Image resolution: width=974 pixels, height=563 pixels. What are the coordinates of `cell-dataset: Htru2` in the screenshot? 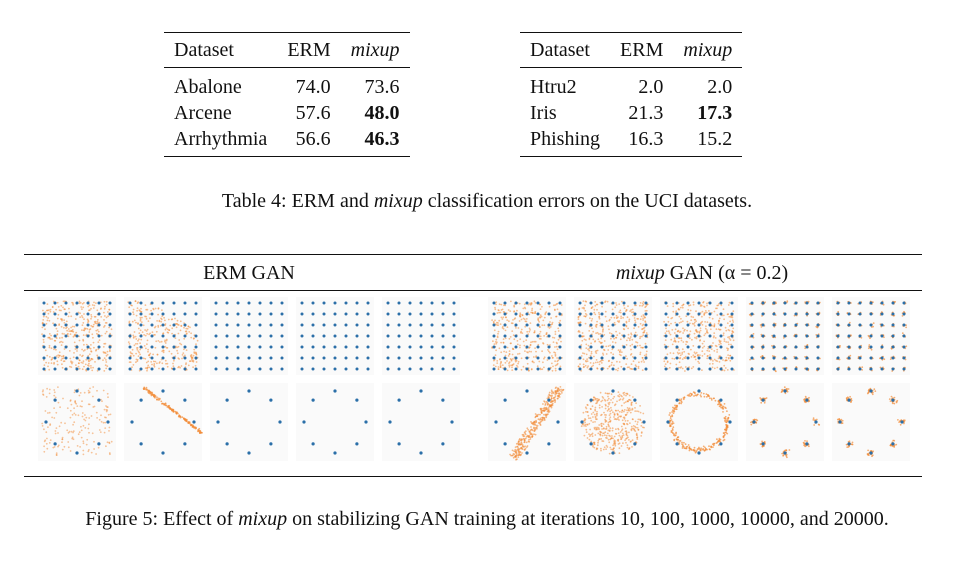 It's located at (553, 87).